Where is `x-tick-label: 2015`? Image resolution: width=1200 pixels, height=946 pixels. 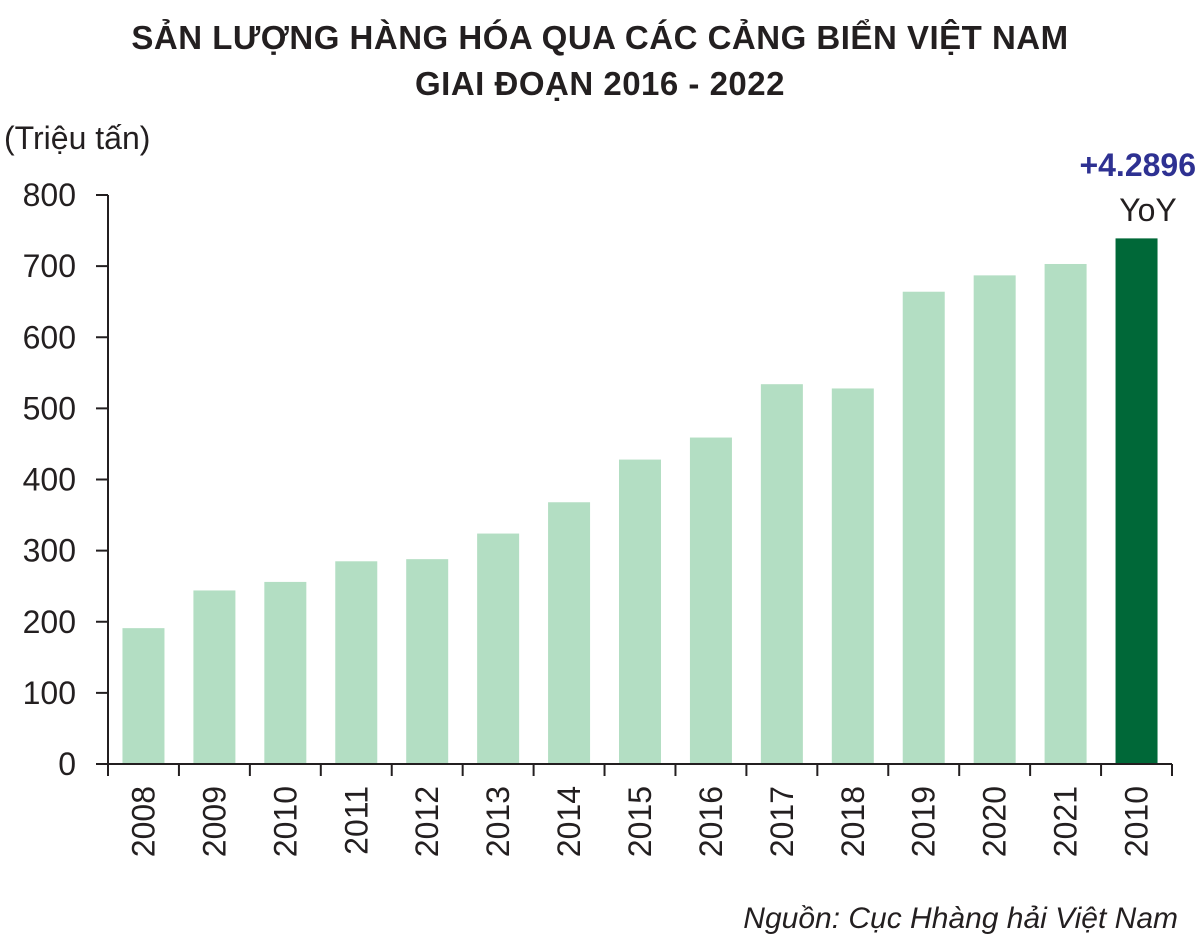
x-tick-label: 2015 is located at coordinates (640, 821).